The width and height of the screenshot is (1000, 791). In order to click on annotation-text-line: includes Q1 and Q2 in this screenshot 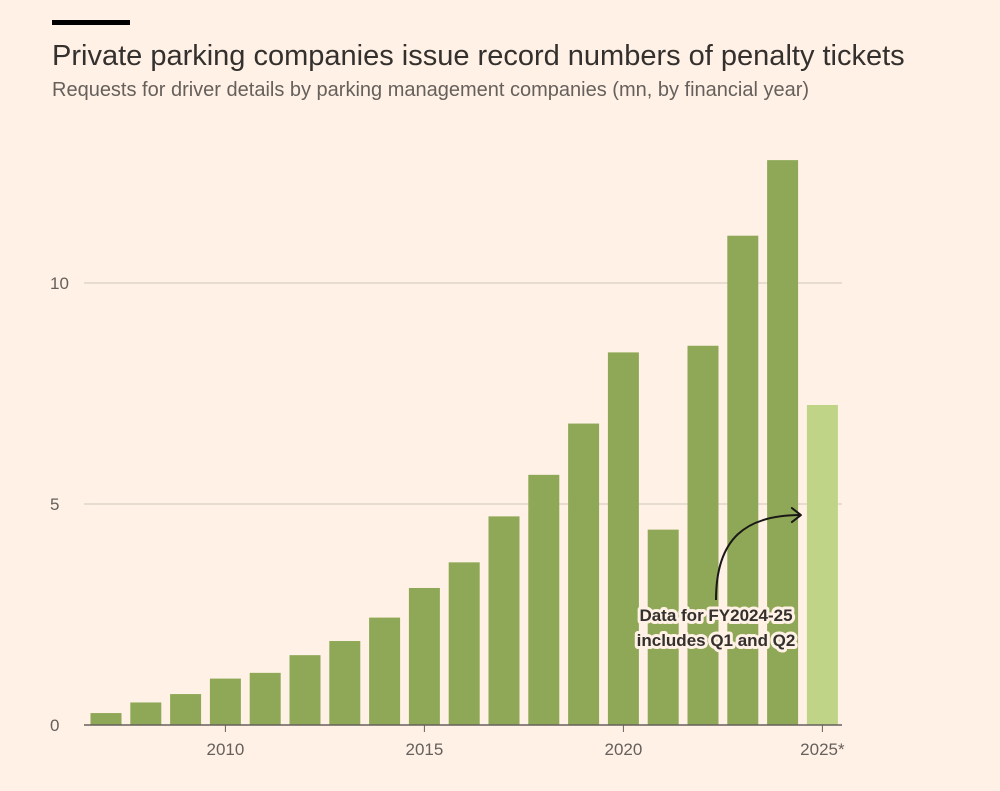, I will do `click(716, 640)`.